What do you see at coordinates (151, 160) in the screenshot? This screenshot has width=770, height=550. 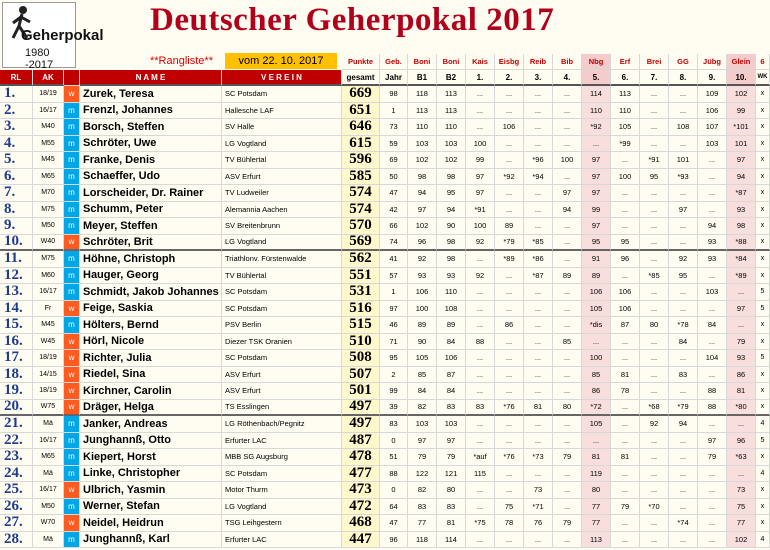 I see `athlete-name: Franke, Denis` at bounding box center [151, 160].